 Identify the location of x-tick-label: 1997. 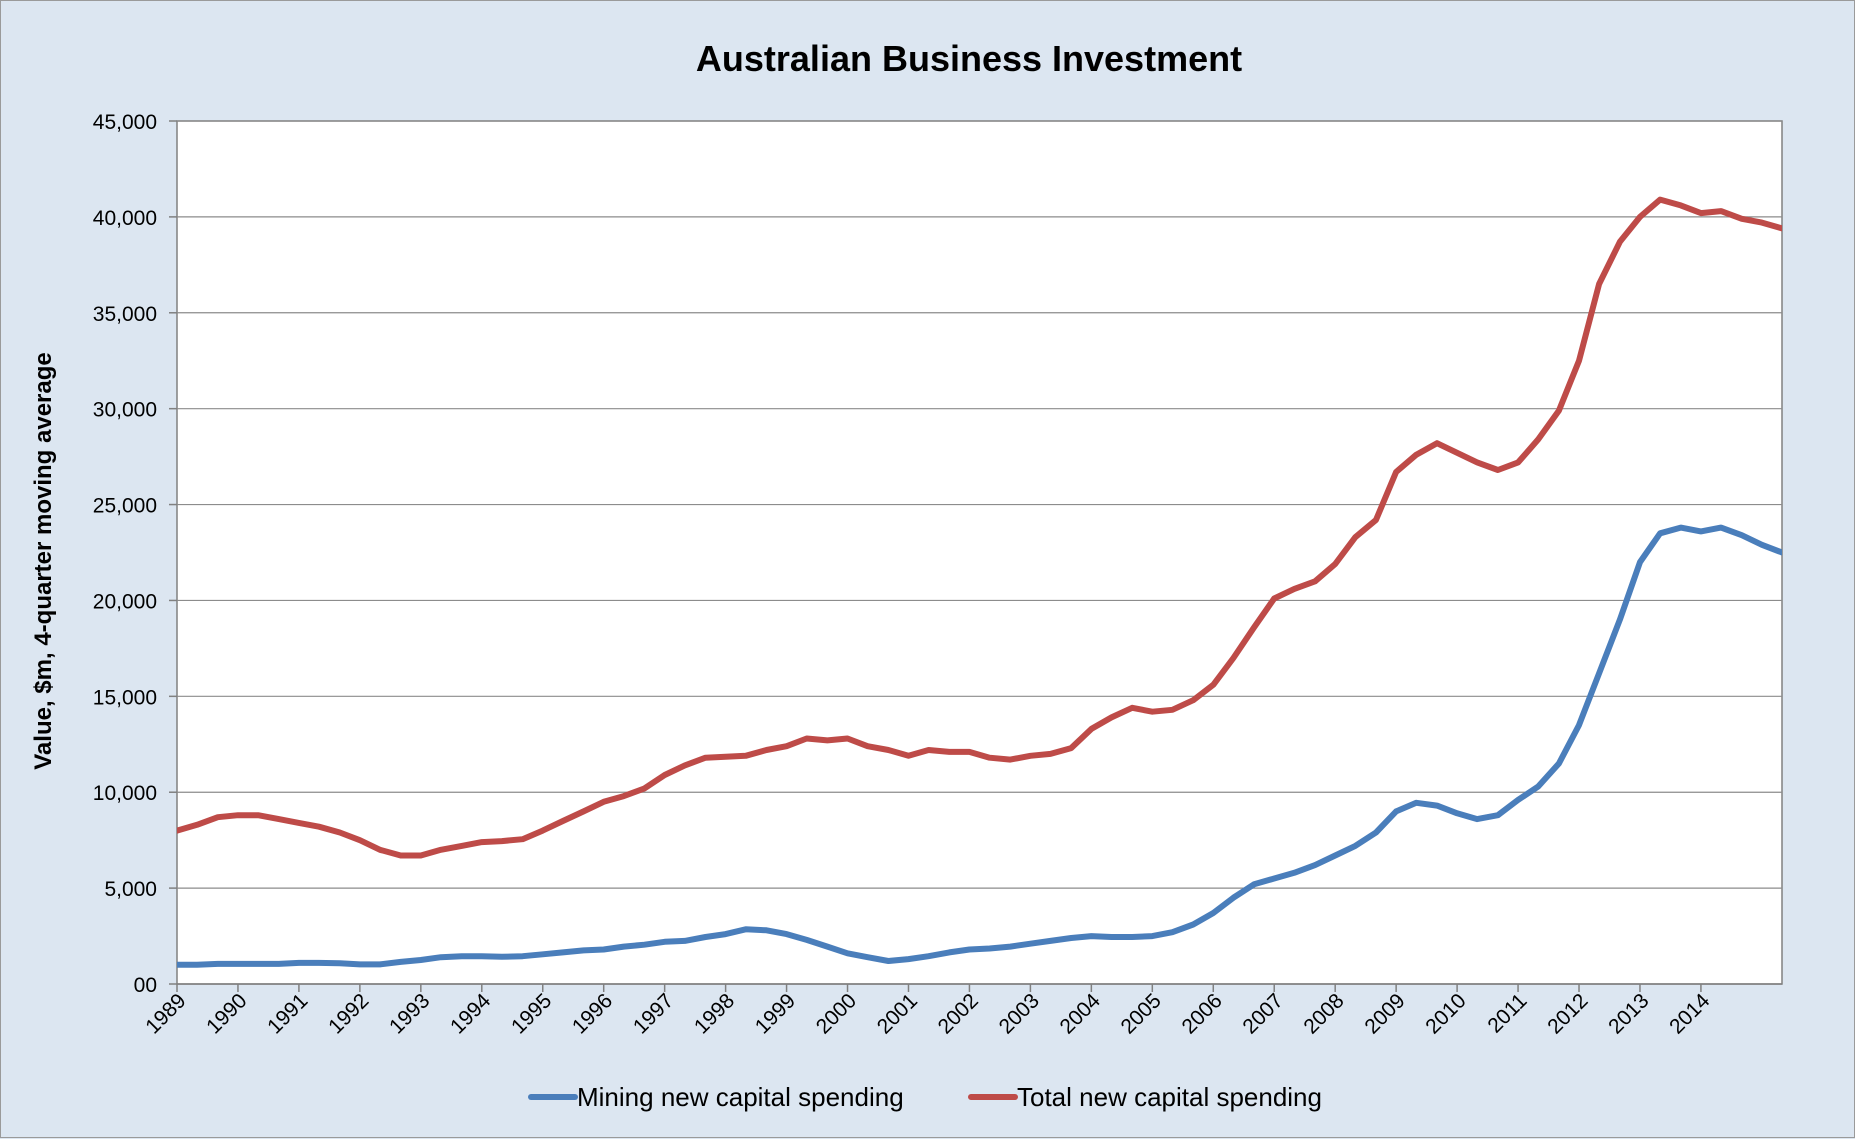
(653, 1013).